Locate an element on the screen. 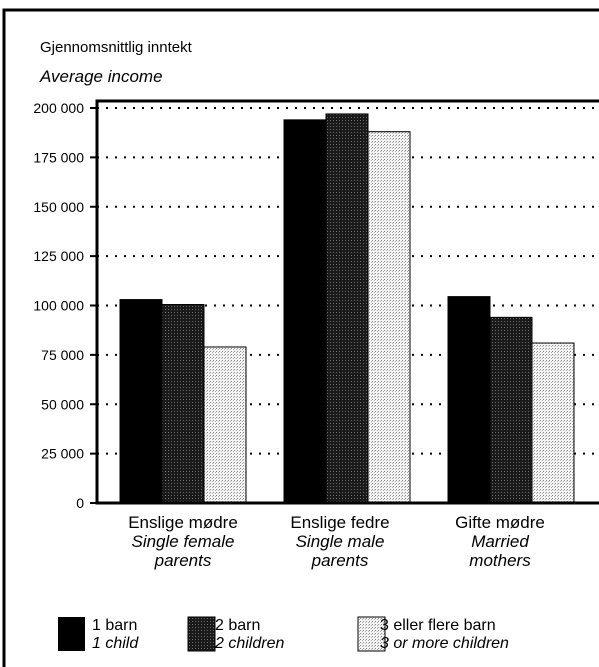  y-tick-label: 100 000 is located at coordinates (58, 306).